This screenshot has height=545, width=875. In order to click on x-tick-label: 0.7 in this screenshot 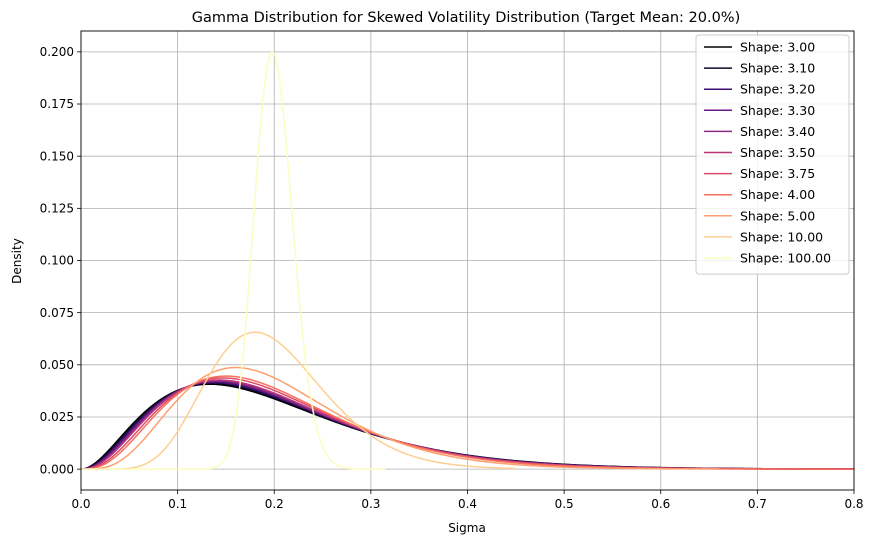, I will do `click(757, 504)`.